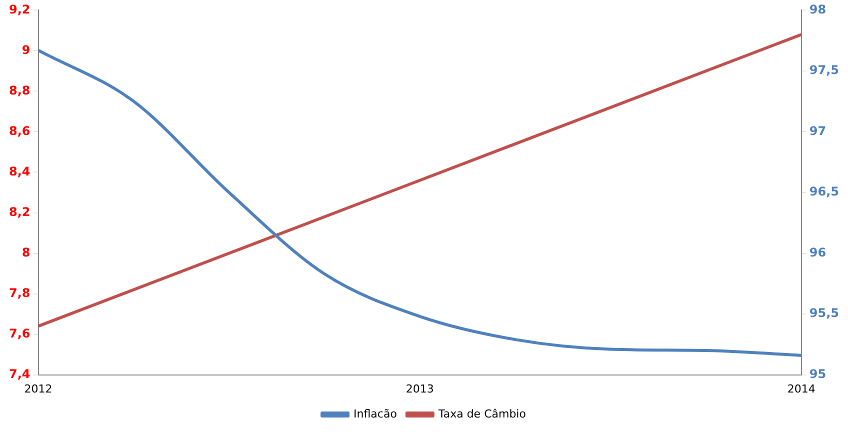 This screenshot has height=432, width=848. What do you see at coordinates (19, 9) in the screenshot?
I see `y-tick-label: 9,2` at bounding box center [19, 9].